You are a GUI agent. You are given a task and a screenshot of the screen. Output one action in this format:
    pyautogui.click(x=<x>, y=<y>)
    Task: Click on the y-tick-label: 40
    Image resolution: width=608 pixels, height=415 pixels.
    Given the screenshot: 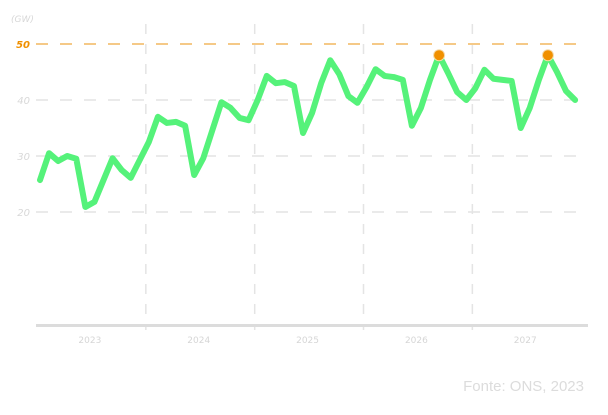 What is the action you would take?
    pyautogui.click(x=23, y=101)
    